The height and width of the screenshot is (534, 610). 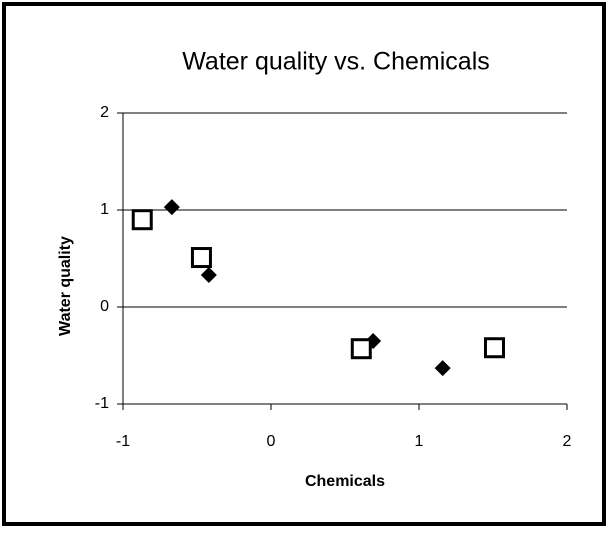 I want to click on y-tick-label: 1, so click(x=104, y=209).